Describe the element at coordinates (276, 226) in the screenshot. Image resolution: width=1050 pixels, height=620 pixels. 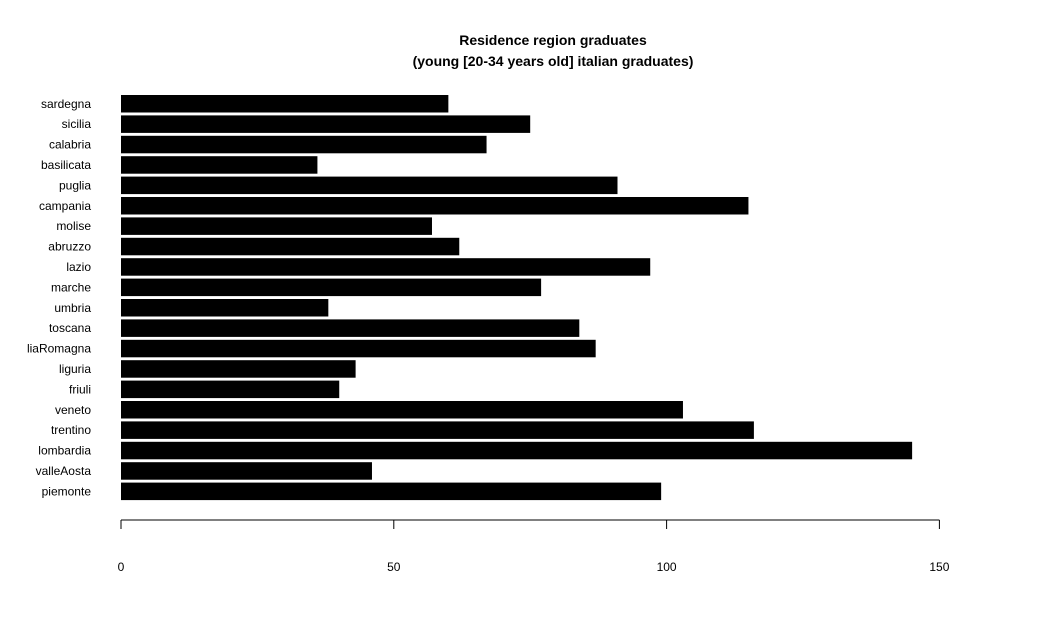
I see `bar-molise` at that location.